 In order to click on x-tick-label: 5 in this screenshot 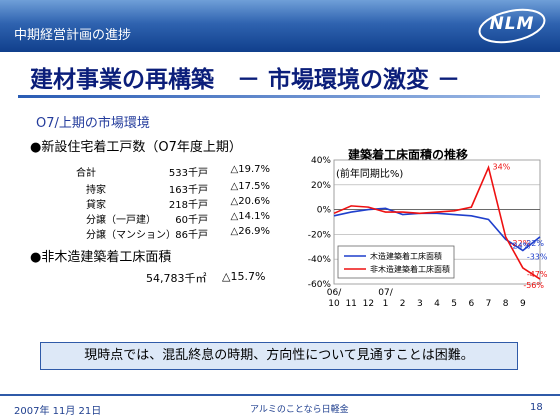, I will do `click(454, 304)`.